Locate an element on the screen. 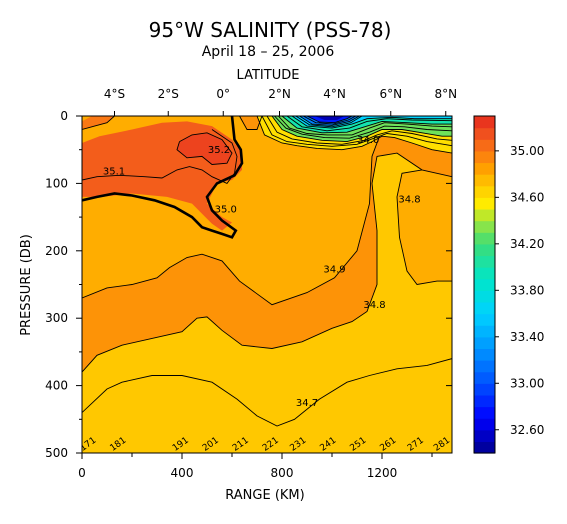 The width and height of the screenshot is (567, 524). lat-tick-label: 2°S is located at coordinates (168, 94).